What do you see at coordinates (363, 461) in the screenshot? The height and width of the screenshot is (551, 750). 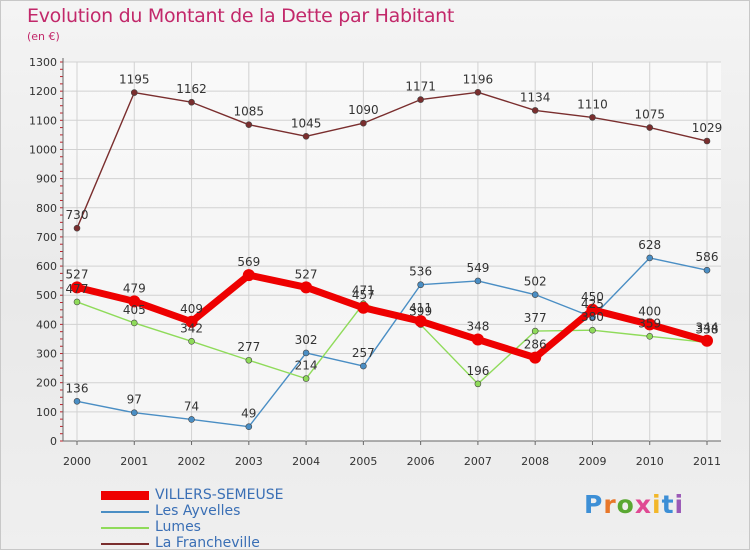 I see `x-tick-label: 2005` at bounding box center [363, 461].